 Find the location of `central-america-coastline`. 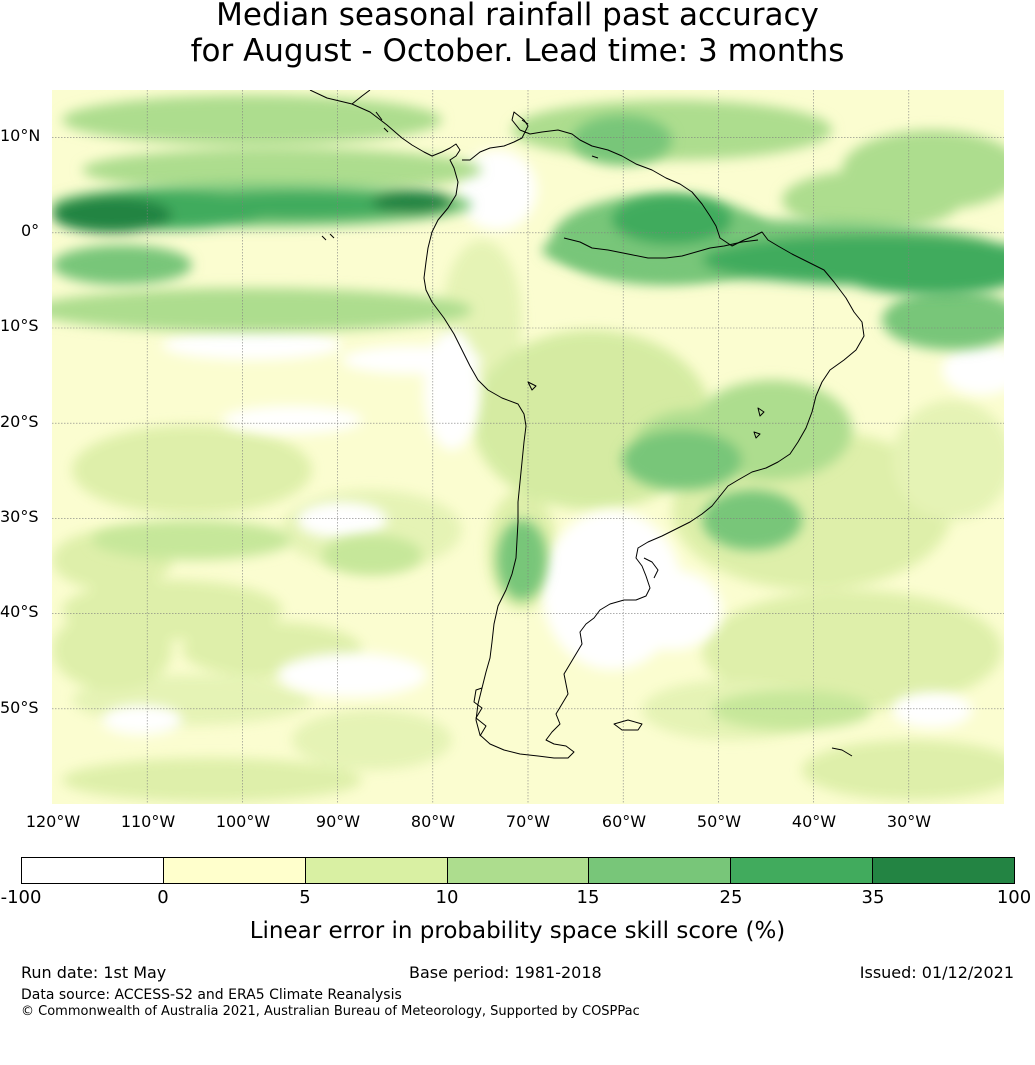

central-america-coastline is located at coordinates (361, 97).